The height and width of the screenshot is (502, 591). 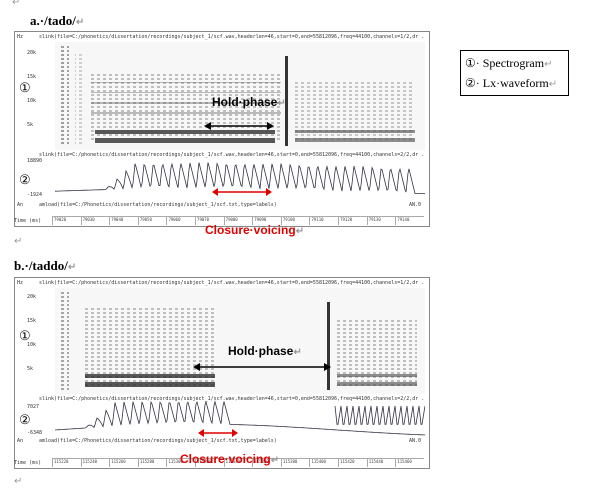 What do you see at coordinates (35, 161) in the screenshot?
I see `lx-top-value: 18890` at bounding box center [35, 161].